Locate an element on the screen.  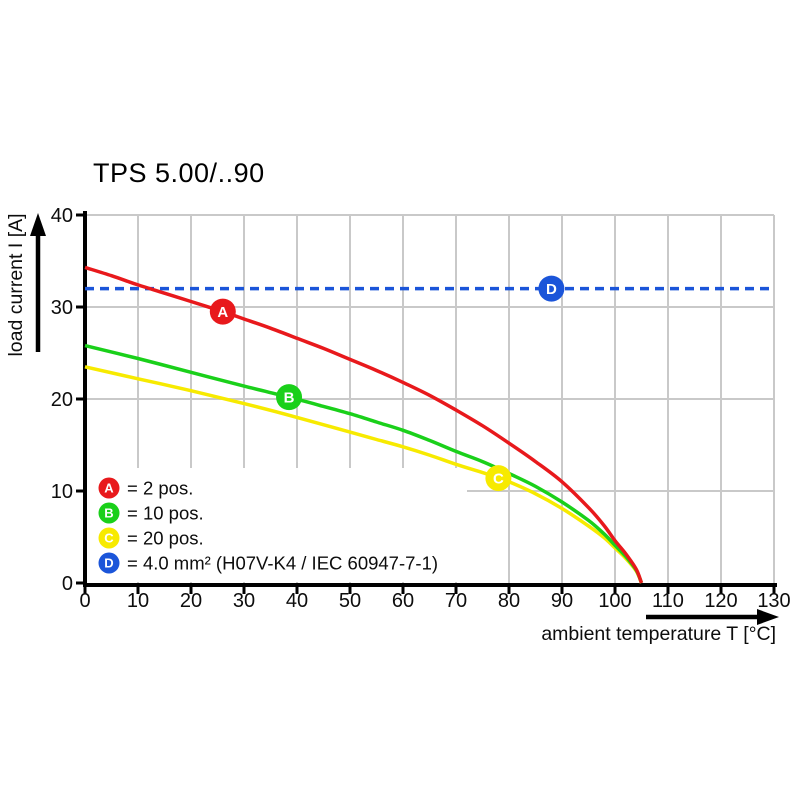
curve-marker-A: A is located at coordinates (222, 311).